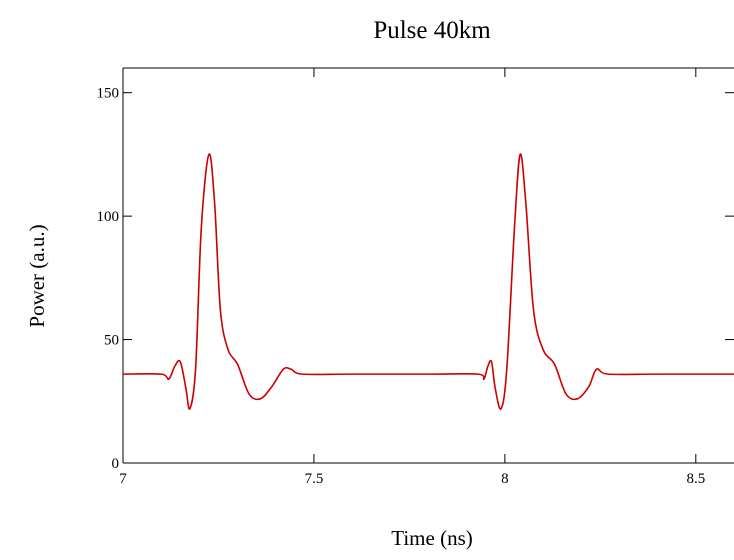 This screenshot has width=734, height=560. I want to click on x-tick-label: 8.5, so click(695, 479).